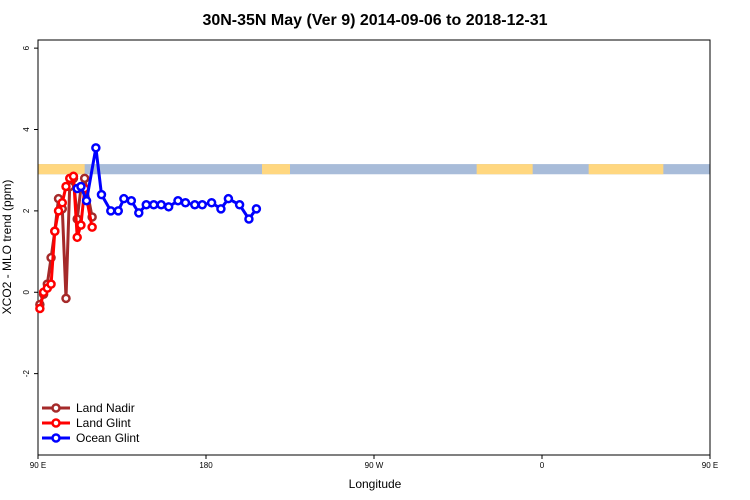 The image size is (750, 500). I want to click on legend-item-ocean-glint: Ocean Glint, so click(91, 438).